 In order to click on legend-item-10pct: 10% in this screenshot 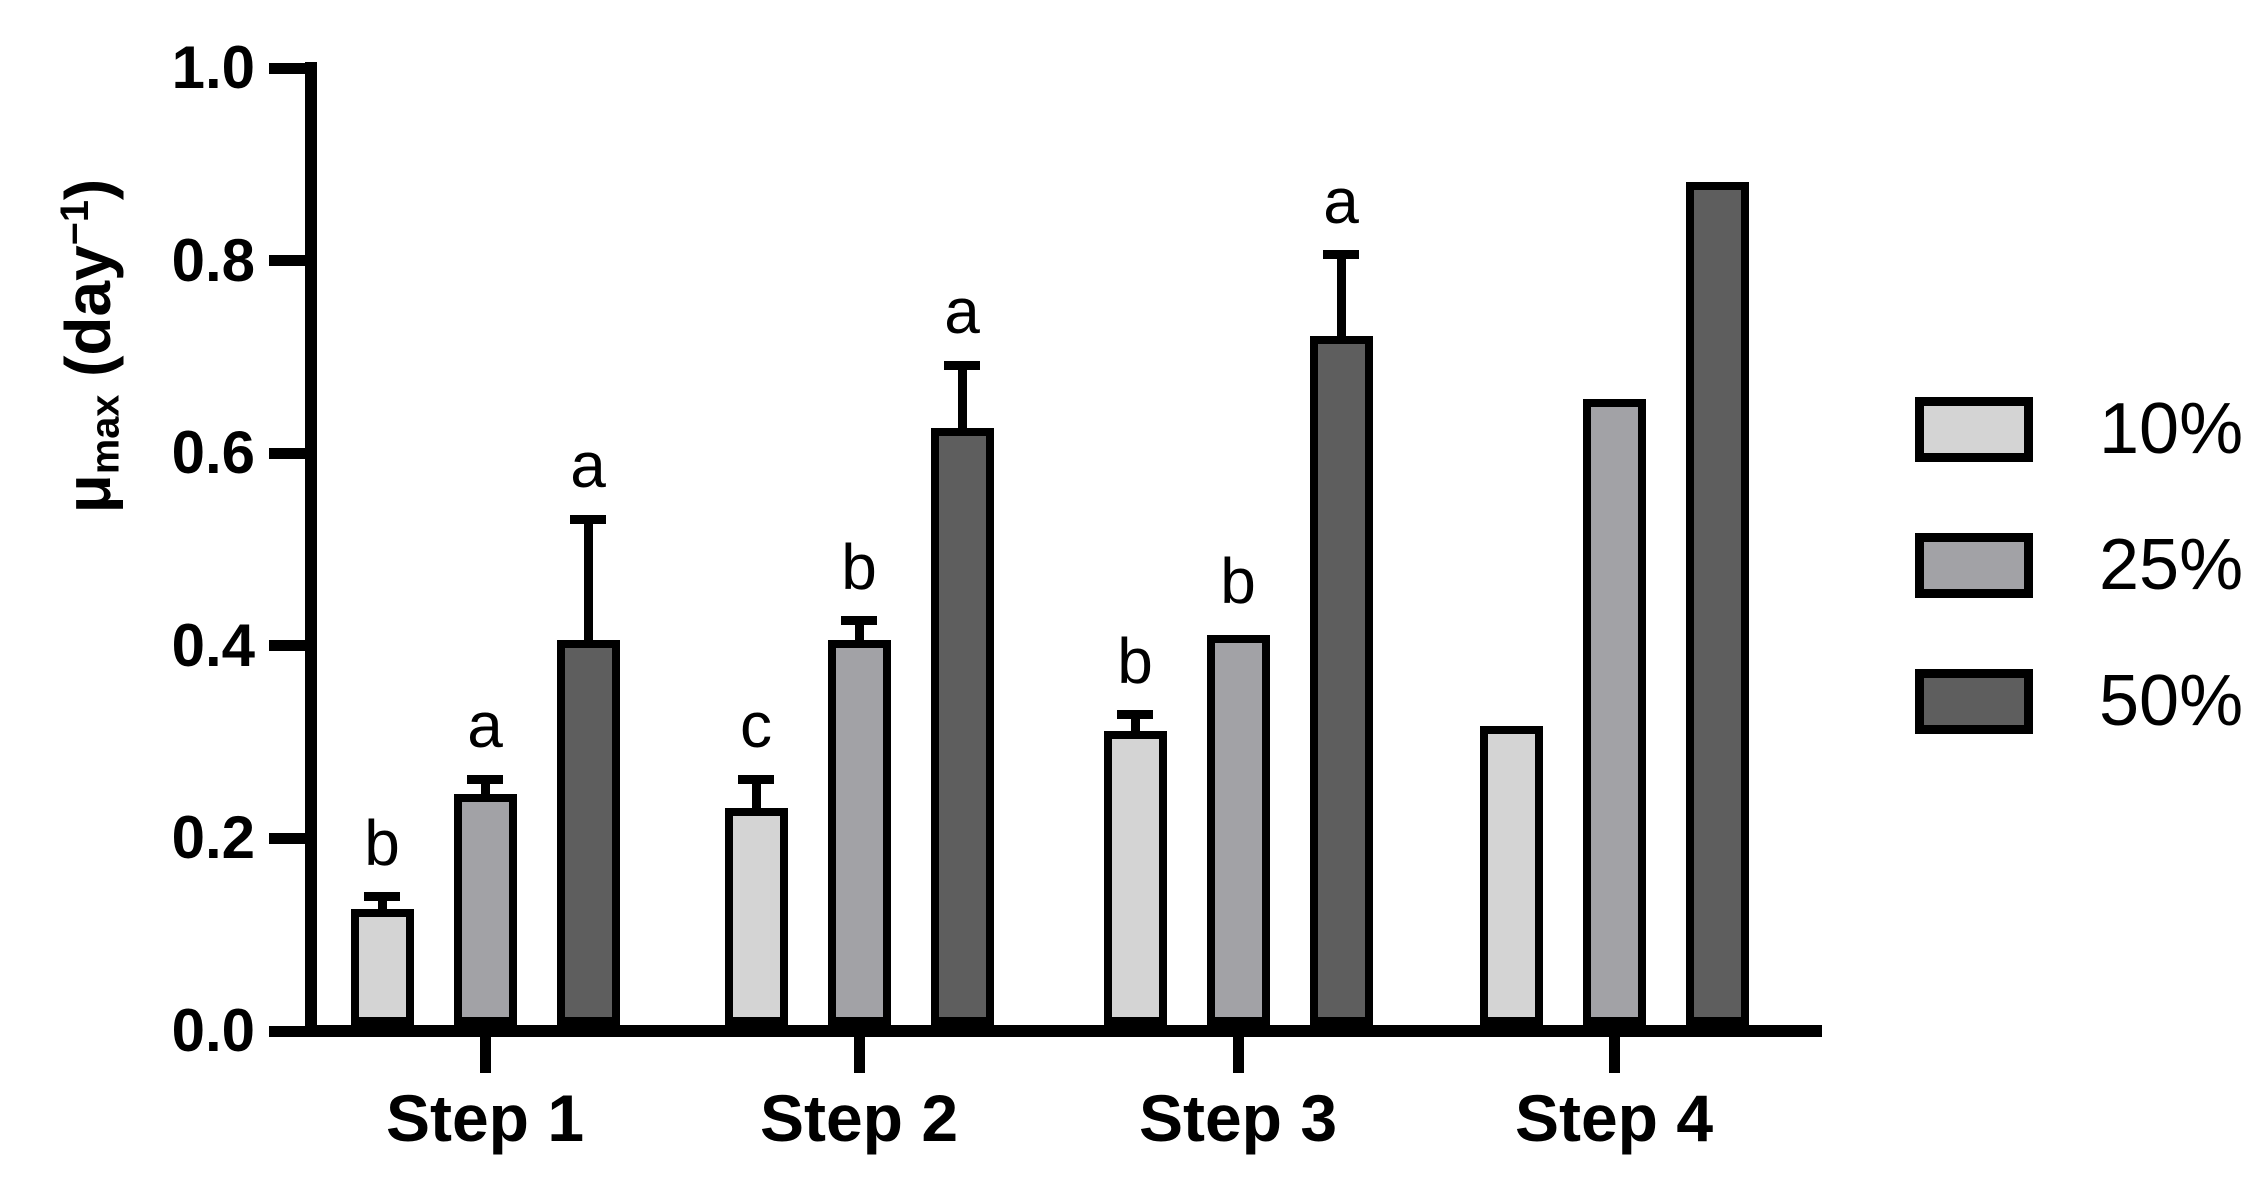, I will do `click(2079, 429)`.